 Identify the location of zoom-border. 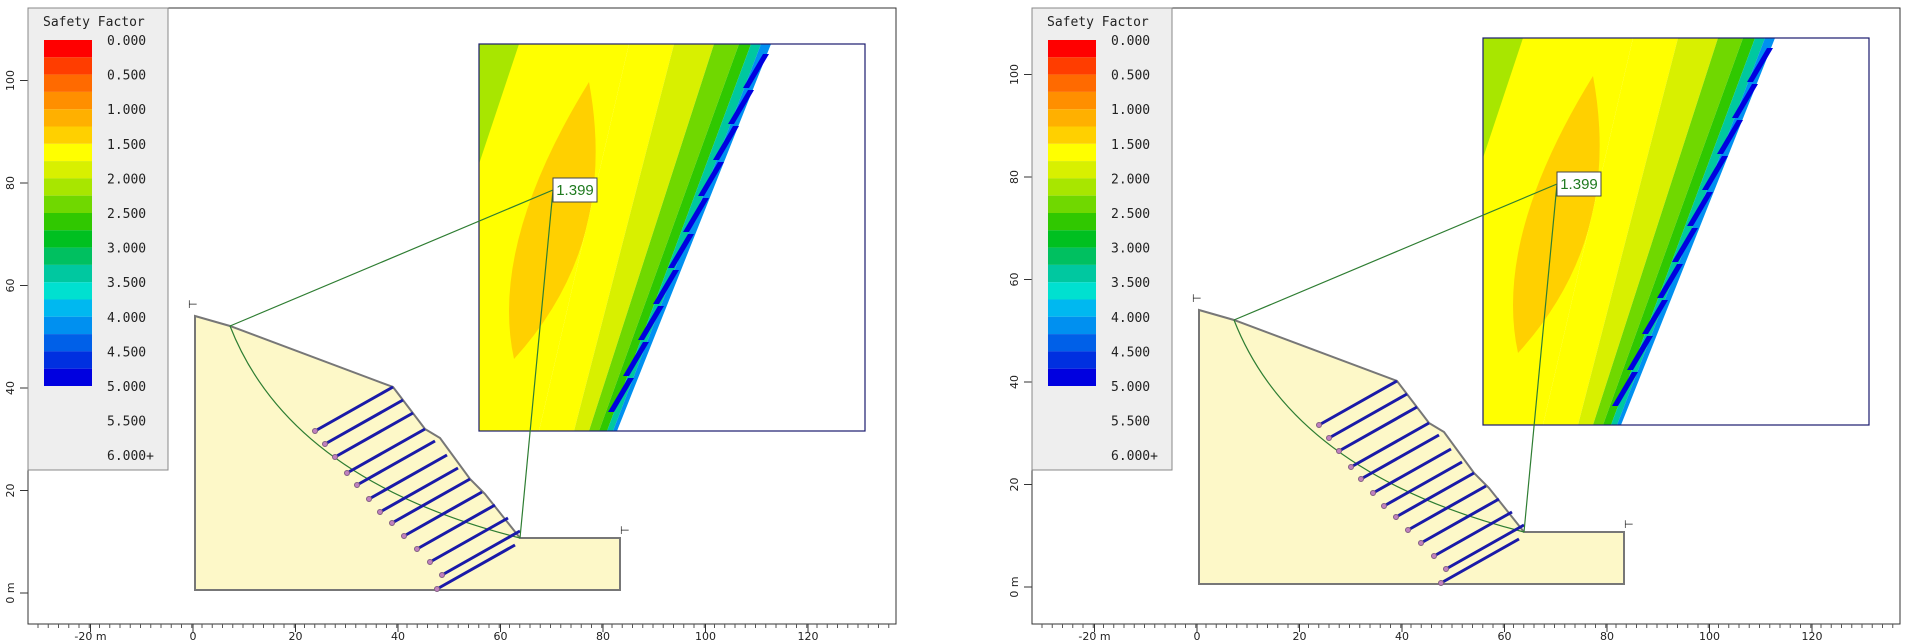
(1676, 231).